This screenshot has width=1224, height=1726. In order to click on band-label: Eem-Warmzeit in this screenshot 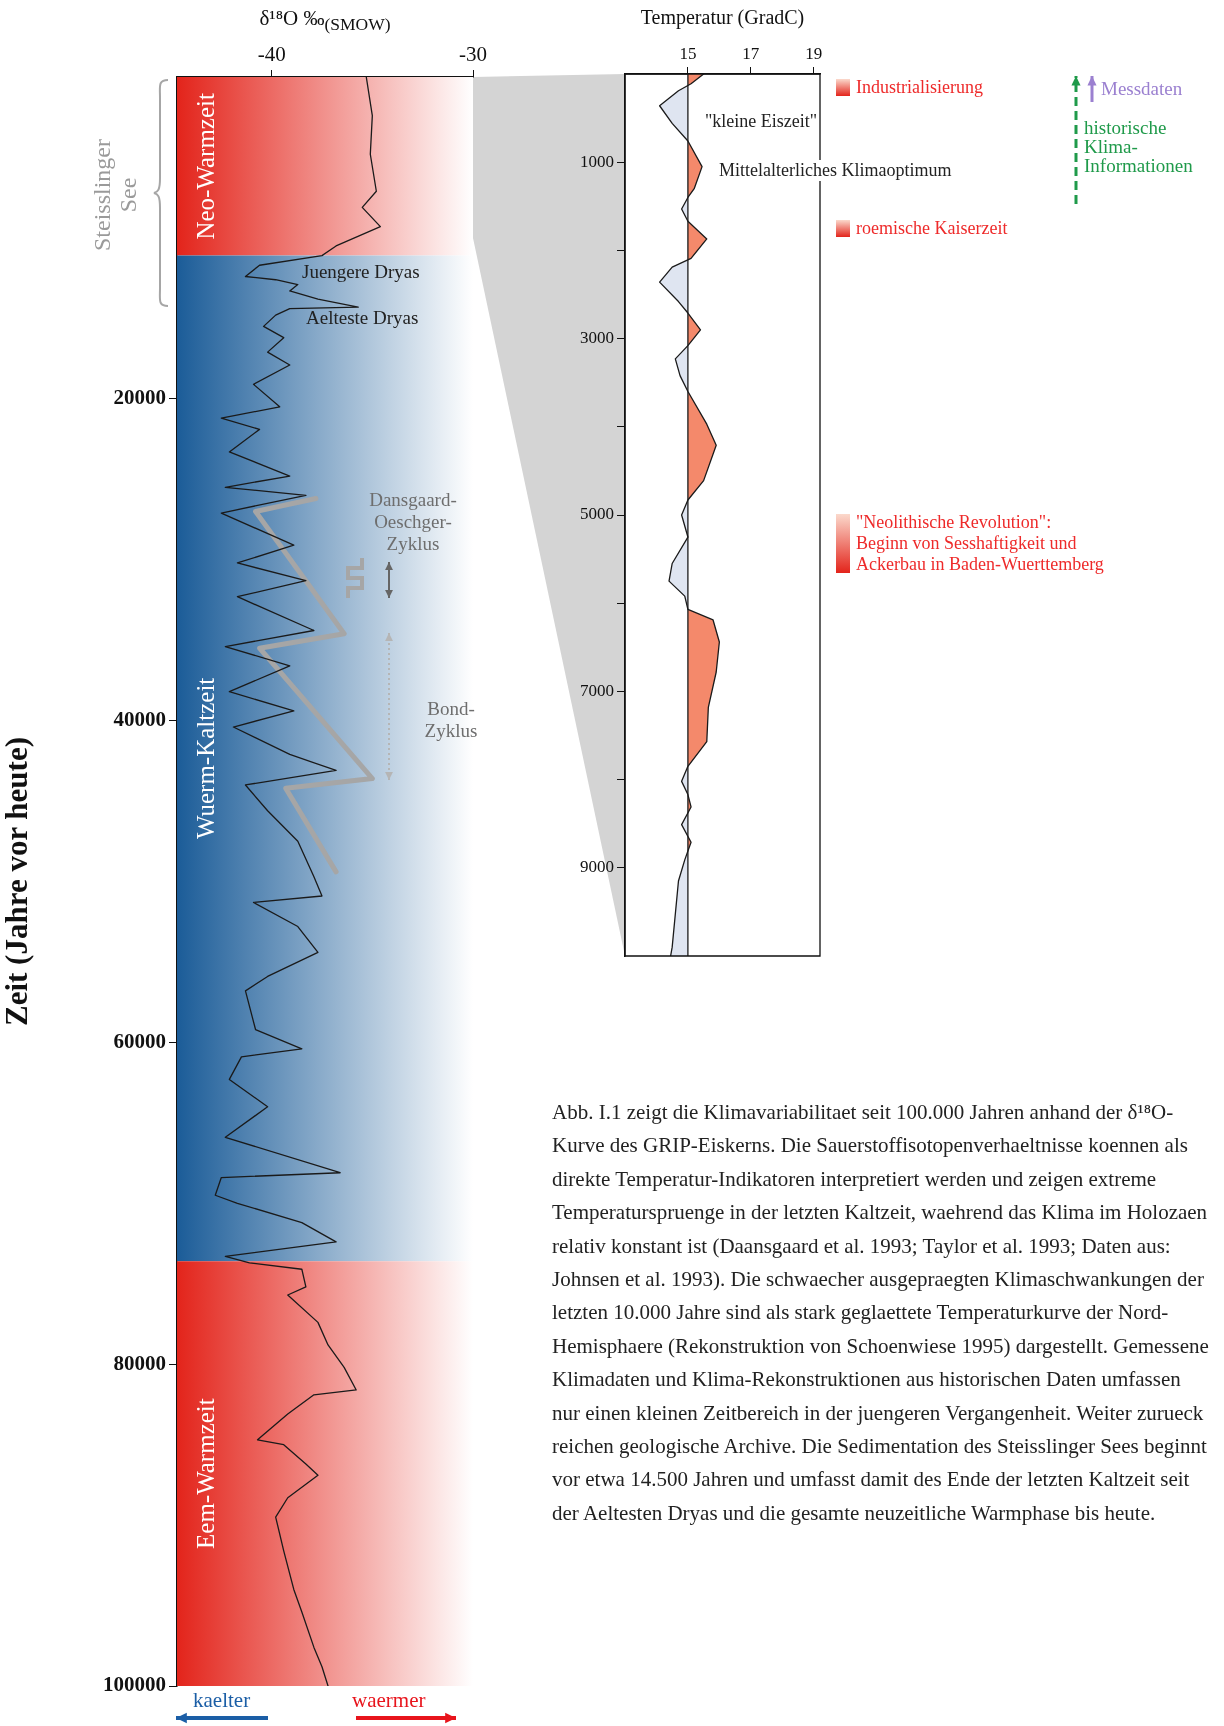, I will do `click(205, 1473)`.